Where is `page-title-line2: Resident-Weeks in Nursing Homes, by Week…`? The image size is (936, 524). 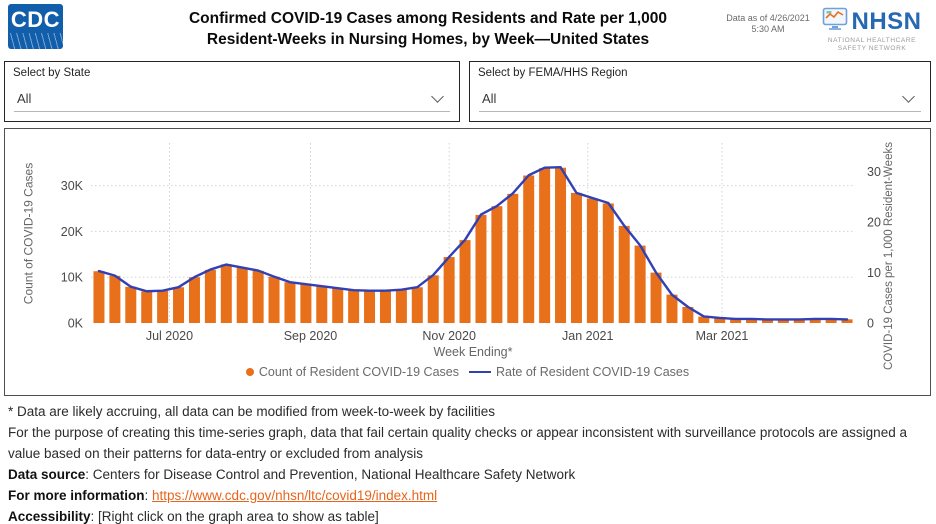 page-title-line2: Resident-Weeks in Nursing Homes, by Week… is located at coordinates (428, 39).